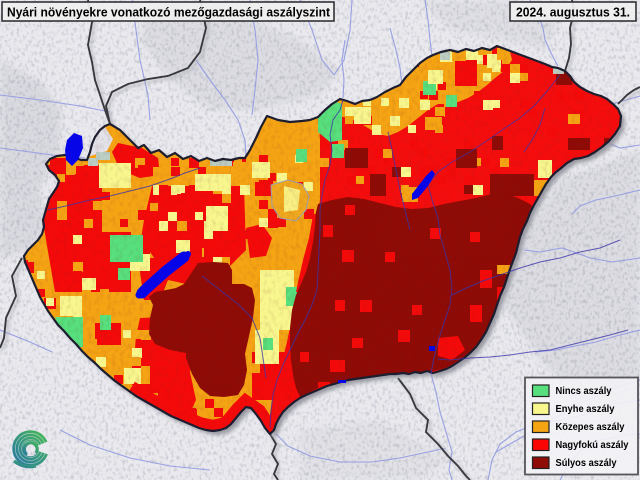 The width and height of the screenshot is (640, 480). I want to click on svg-text: Közepes aszály, so click(590, 427).